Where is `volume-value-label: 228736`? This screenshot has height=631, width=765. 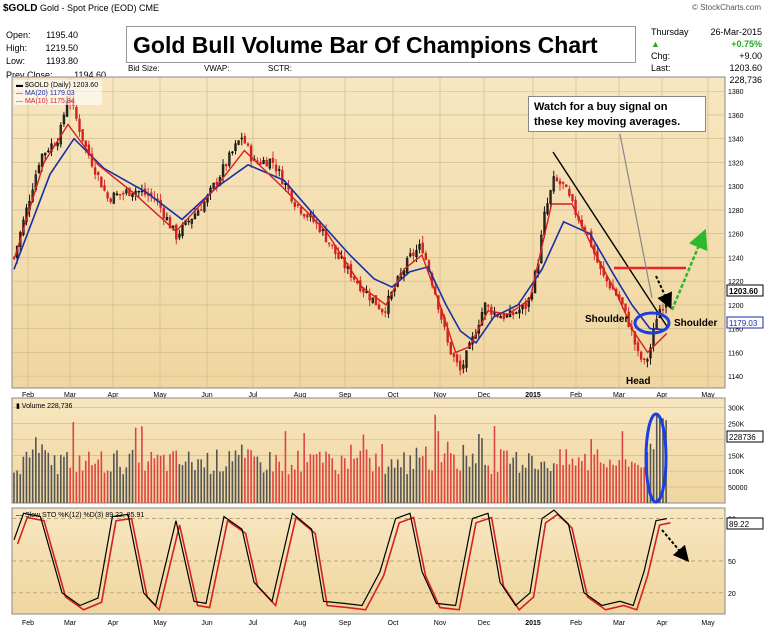 volume-value-label: 228736 is located at coordinates (742, 437).